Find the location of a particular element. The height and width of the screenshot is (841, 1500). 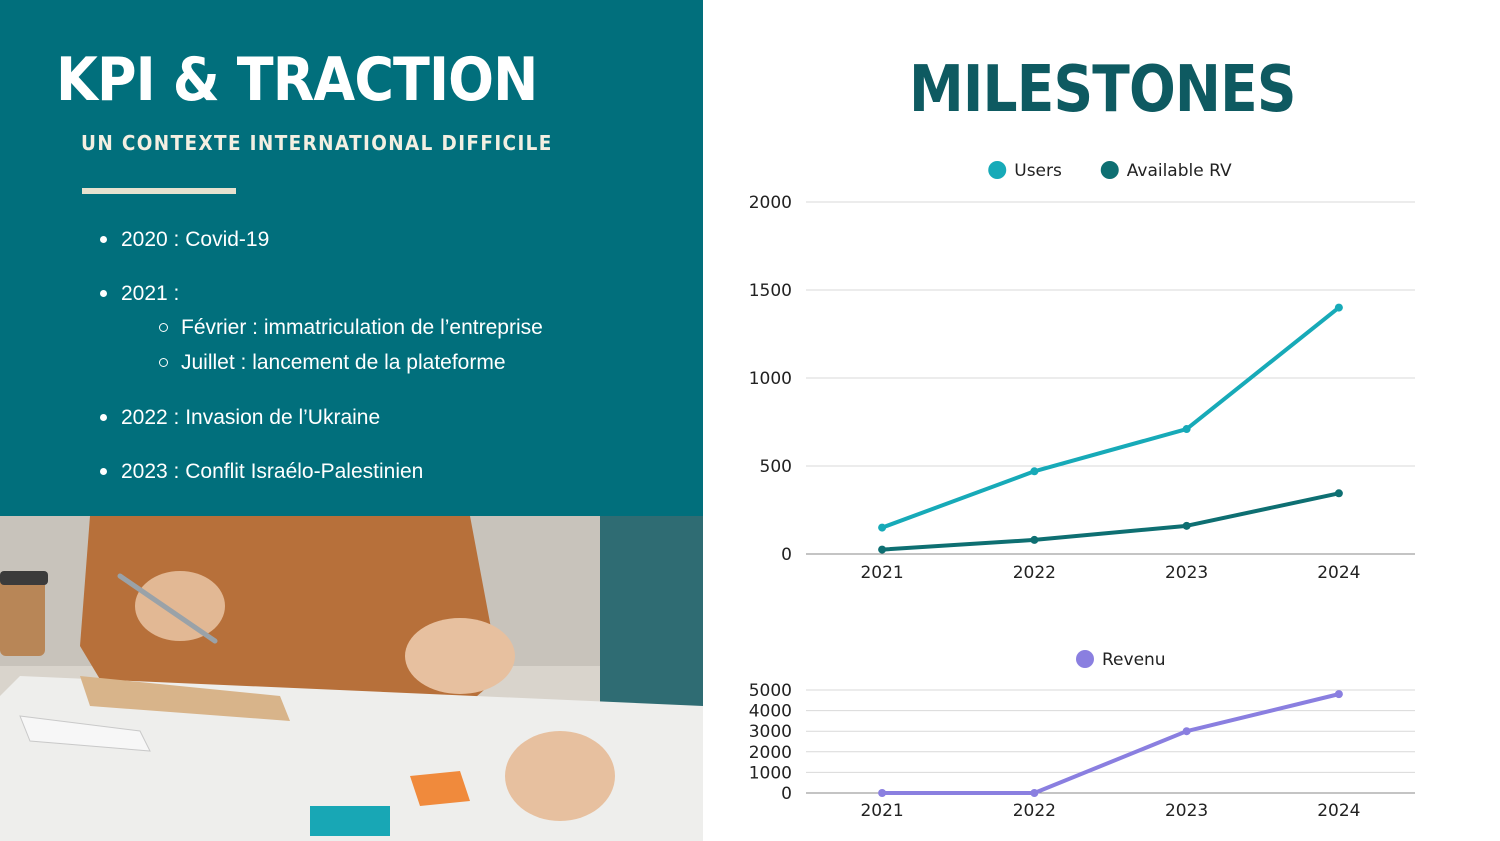

timeline-item: 2020 : Covid-19 is located at coordinates (321, 240).